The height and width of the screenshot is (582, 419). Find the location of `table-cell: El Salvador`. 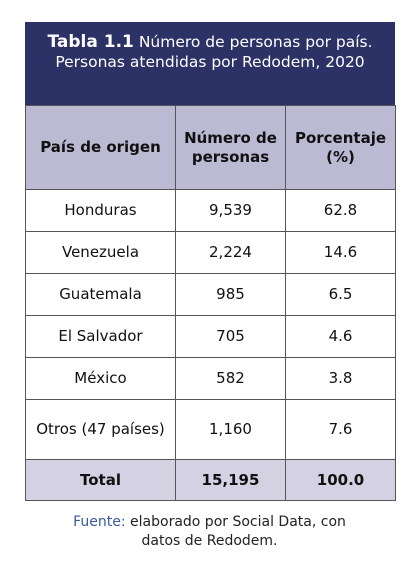

table-cell: El Salvador is located at coordinates (100, 336).